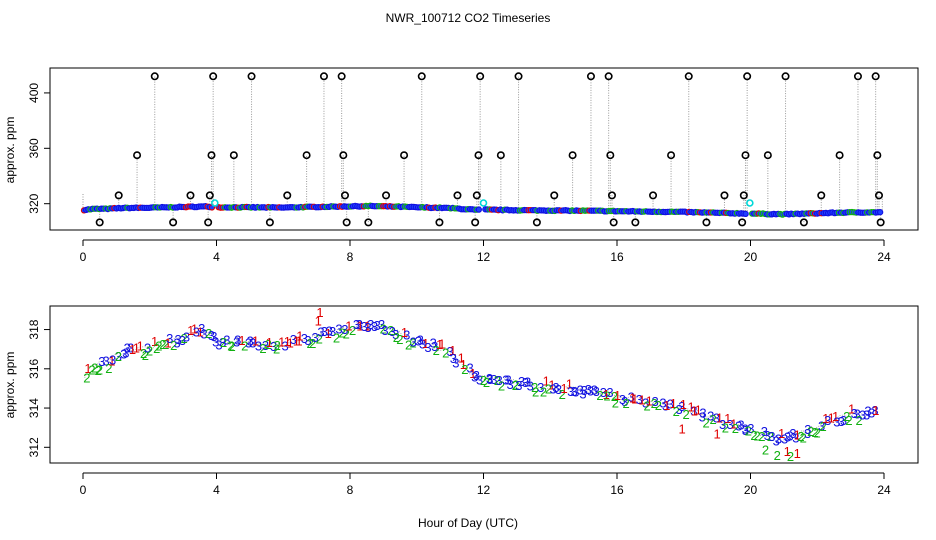  Describe the element at coordinates (83, 490) in the screenshot. I see `bottom-x-tick-label: 0` at that location.